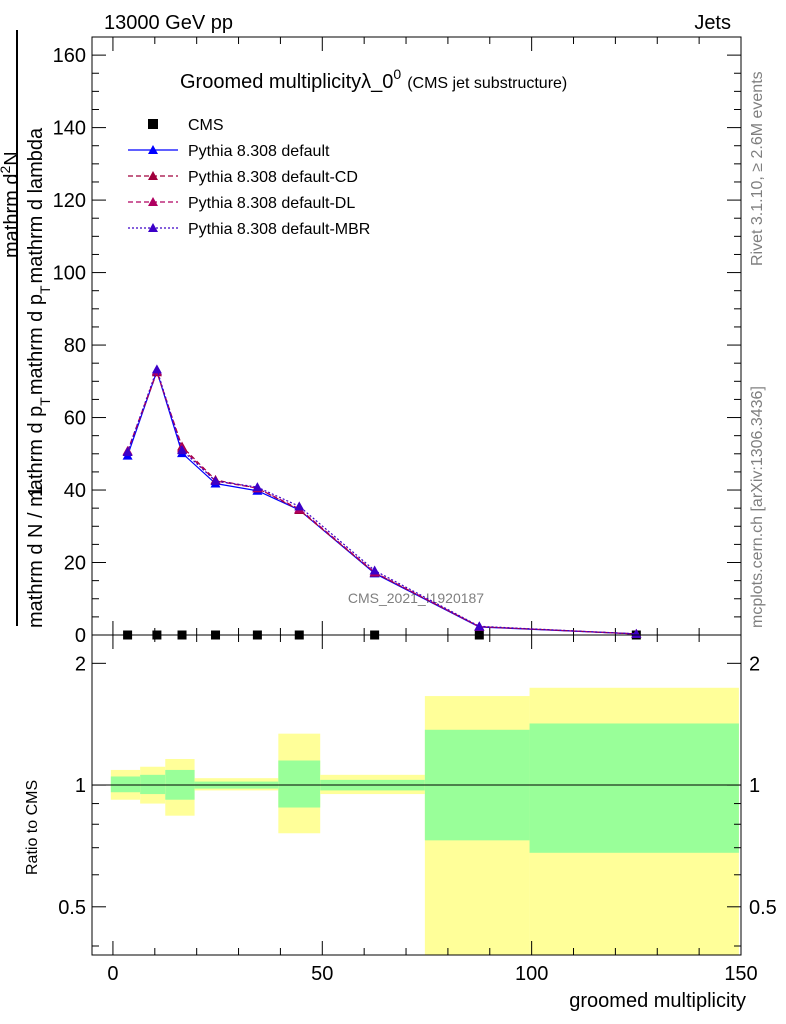 This screenshot has width=786, height=1024. I want to click on legend-entry: Pythia 8.308 default-CD, so click(243, 177).